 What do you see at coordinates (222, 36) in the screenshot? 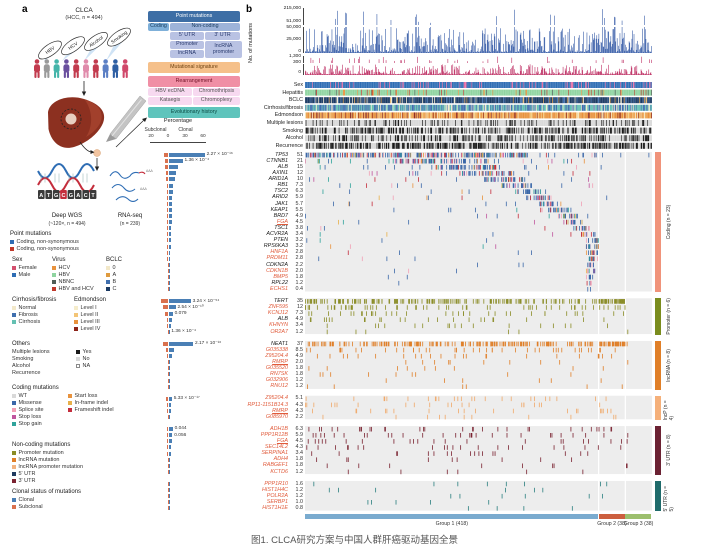
I see `box-3utr: 3' UTR` at bounding box center [222, 36].